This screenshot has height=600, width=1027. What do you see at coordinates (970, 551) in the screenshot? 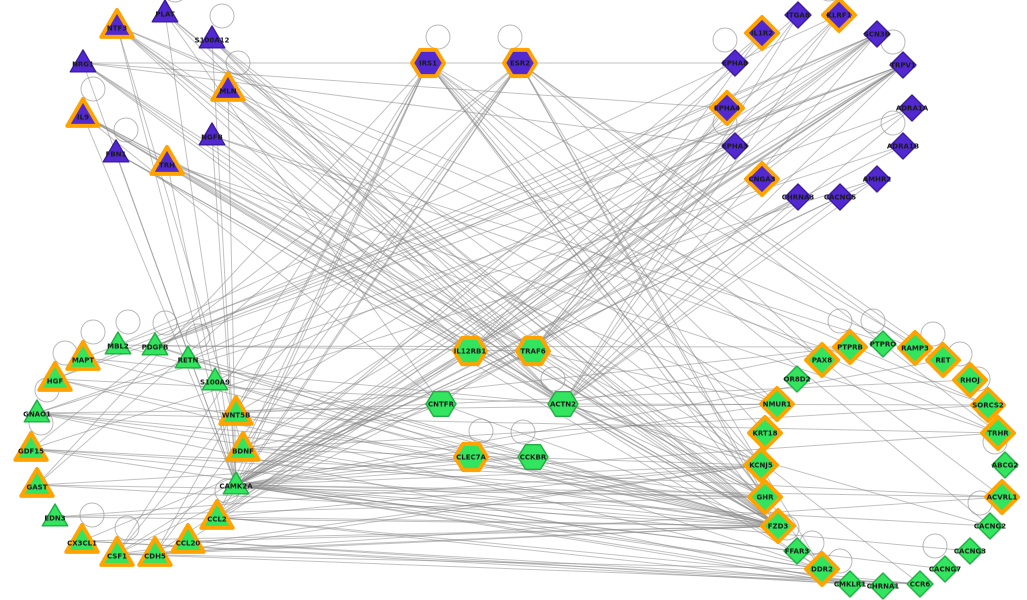
I see `node-CACNG3` at bounding box center [970, 551].